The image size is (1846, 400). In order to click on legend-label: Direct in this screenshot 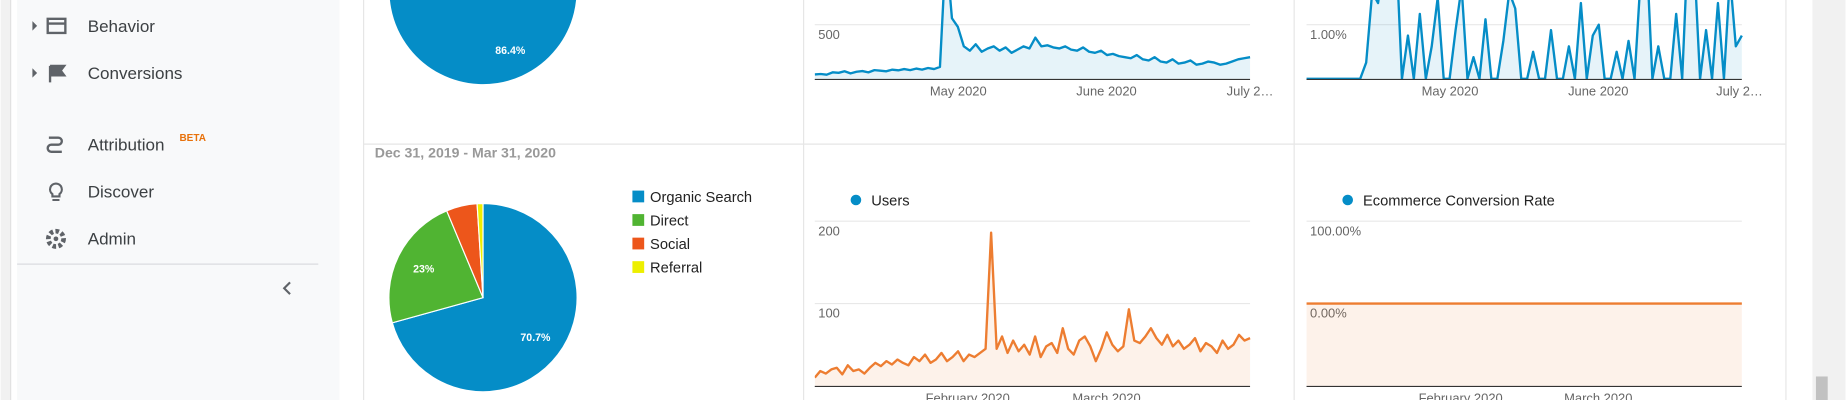, I will do `click(669, 221)`.